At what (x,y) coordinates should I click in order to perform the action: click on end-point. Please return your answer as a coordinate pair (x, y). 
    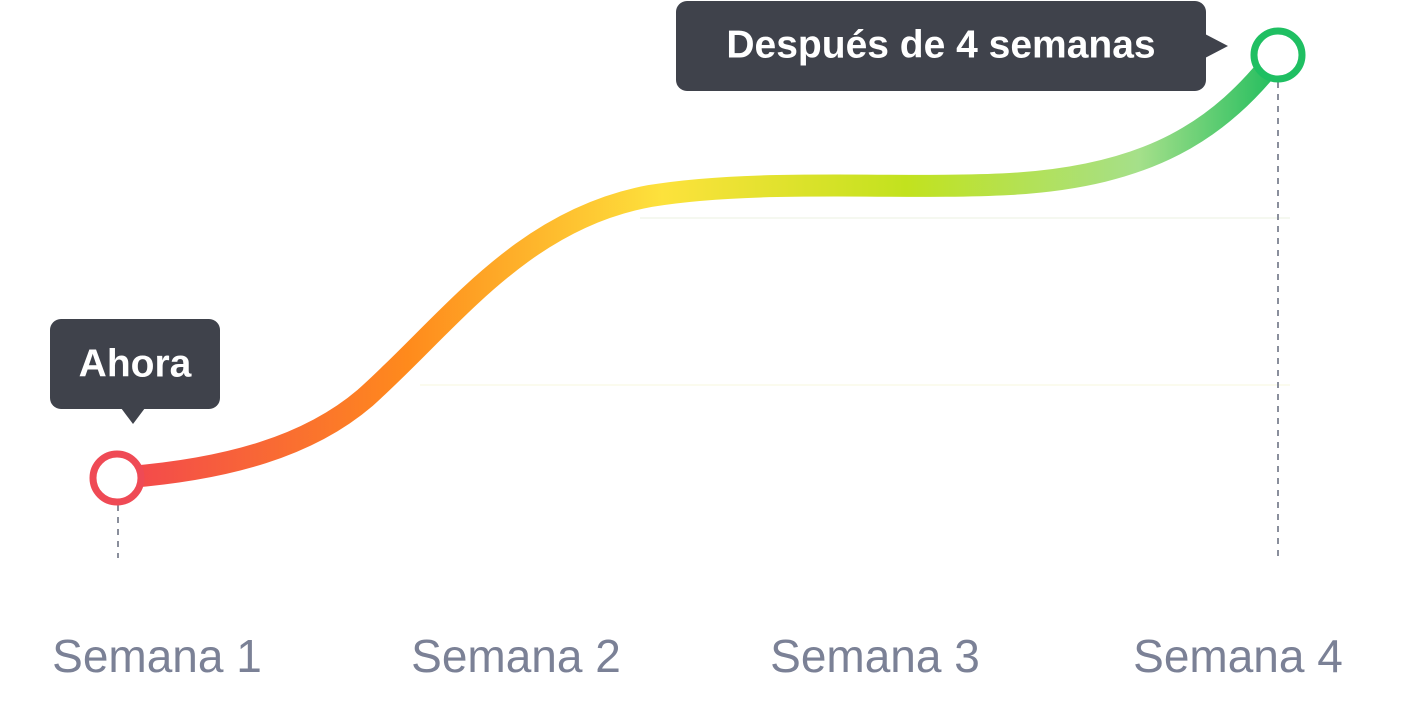
    Looking at the image, I should click on (1278, 55).